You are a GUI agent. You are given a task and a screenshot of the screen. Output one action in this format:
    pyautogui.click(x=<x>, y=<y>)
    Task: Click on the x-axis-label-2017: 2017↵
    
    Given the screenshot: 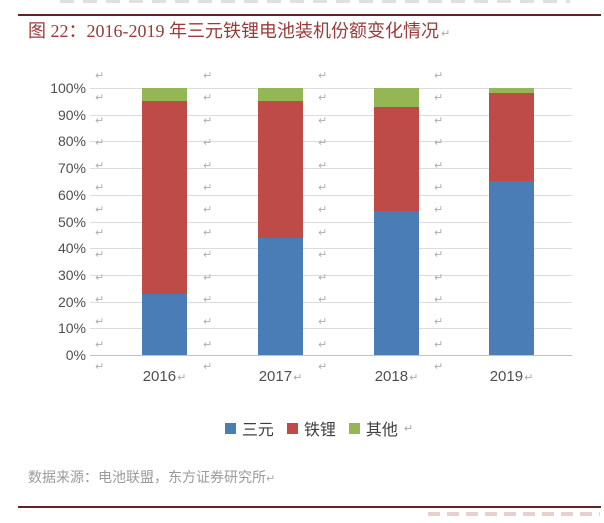 What is the action you would take?
    pyautogui.click(x=281, y=377)
    